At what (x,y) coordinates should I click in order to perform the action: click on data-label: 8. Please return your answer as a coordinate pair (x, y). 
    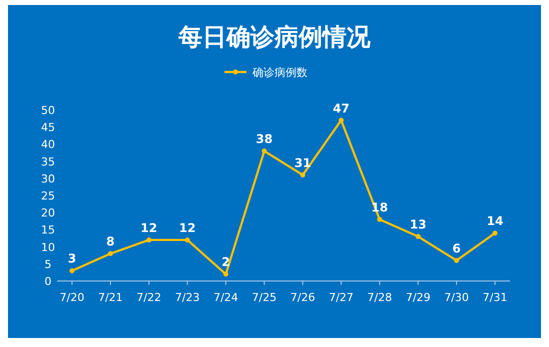
    Looking at the image, I should click on (110, 241).